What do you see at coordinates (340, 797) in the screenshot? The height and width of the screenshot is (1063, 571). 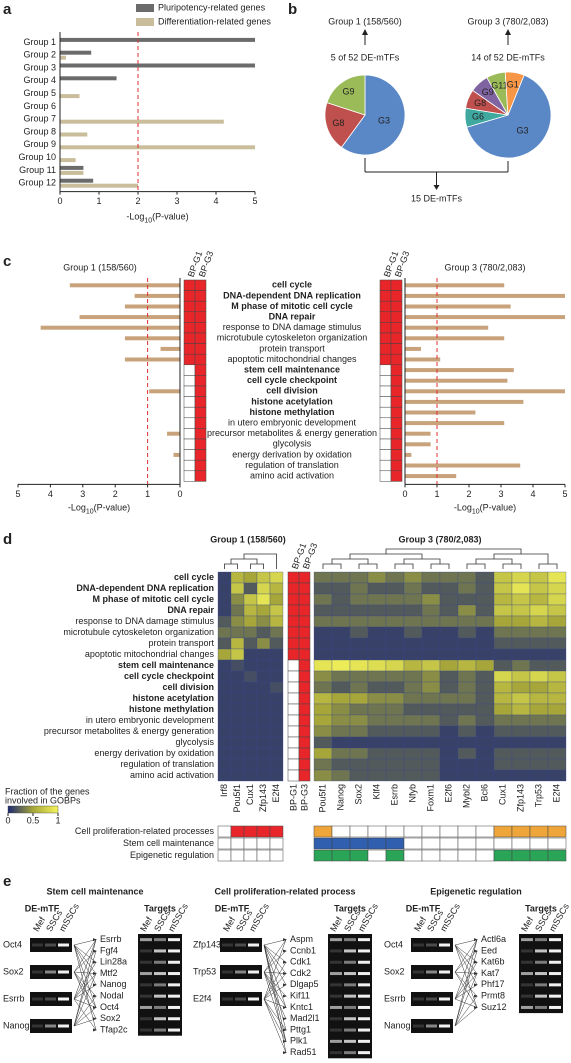 I see `column-label: Nanog` at bounding box center [340, 797].